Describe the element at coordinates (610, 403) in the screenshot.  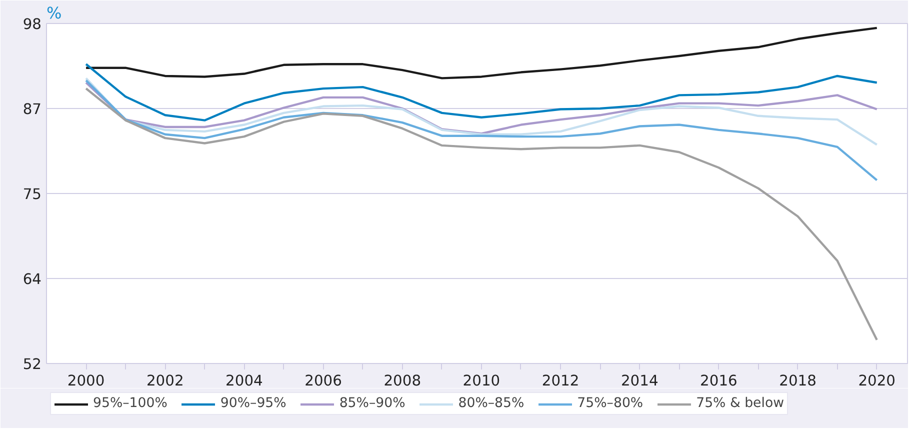
I see `legend-label: 75%–80%` at that location.